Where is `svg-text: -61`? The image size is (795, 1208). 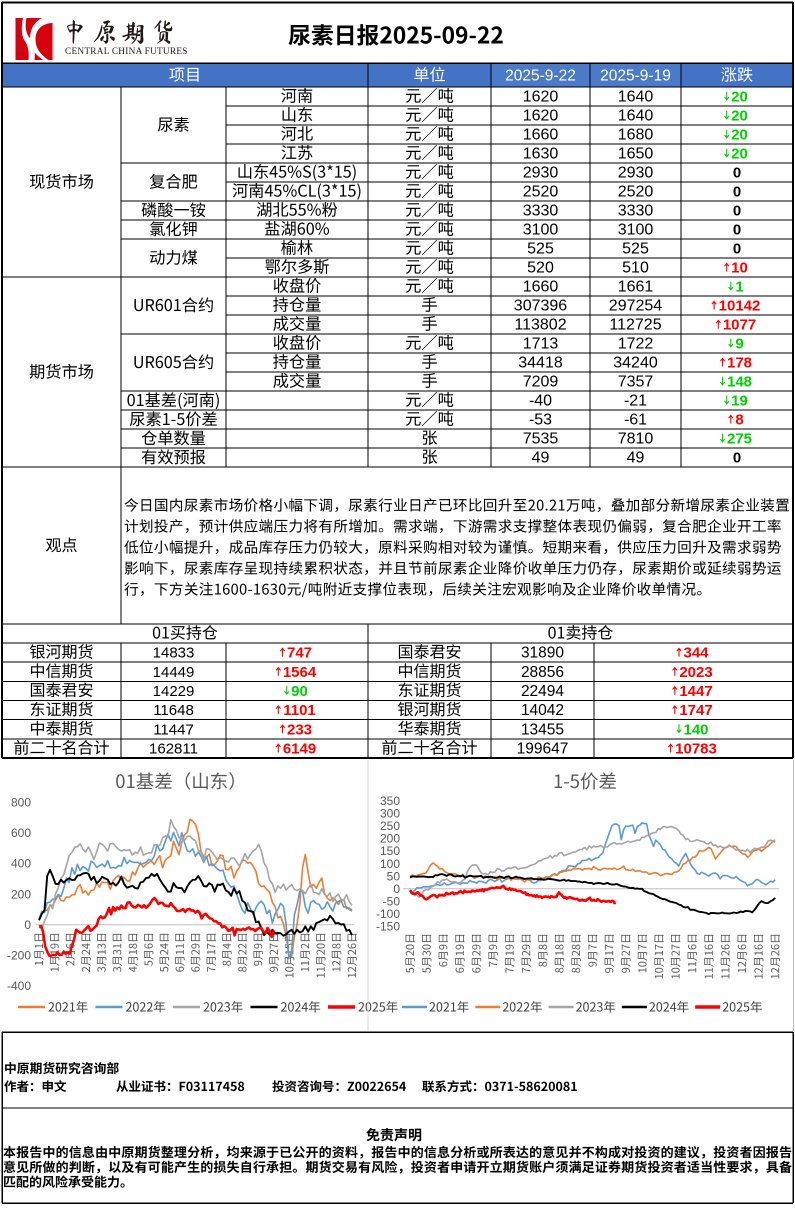 svg-text: -61 is located at coordinates (635, 420).